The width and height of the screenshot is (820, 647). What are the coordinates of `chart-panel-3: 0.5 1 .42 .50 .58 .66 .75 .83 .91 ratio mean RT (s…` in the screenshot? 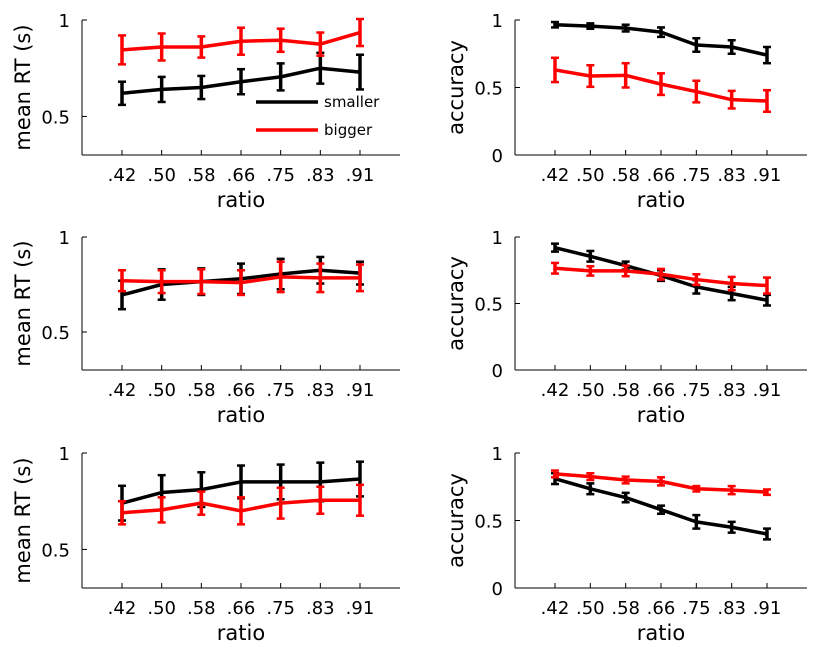 It's located at (205, 327).